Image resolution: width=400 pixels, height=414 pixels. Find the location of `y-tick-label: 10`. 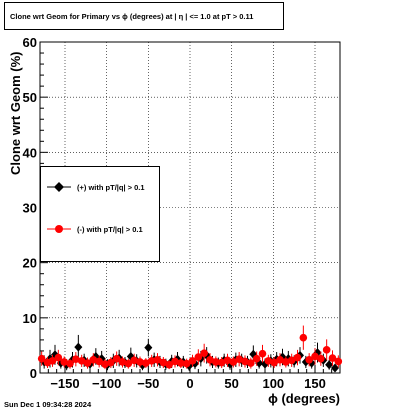

y-tick-label: 10 is located at coordinates (30, 318).